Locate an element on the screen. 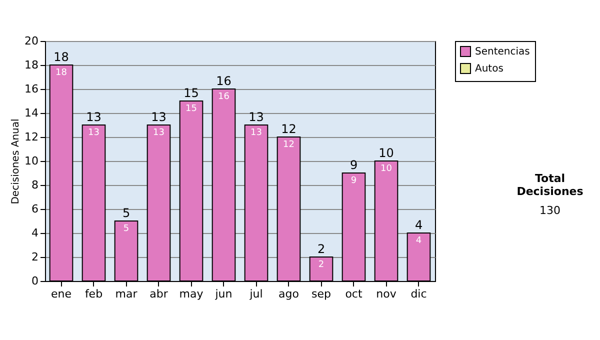 The height and width of the screenshot is (340, 600). x-tick-label: nov is located at coordinates (386, 294).